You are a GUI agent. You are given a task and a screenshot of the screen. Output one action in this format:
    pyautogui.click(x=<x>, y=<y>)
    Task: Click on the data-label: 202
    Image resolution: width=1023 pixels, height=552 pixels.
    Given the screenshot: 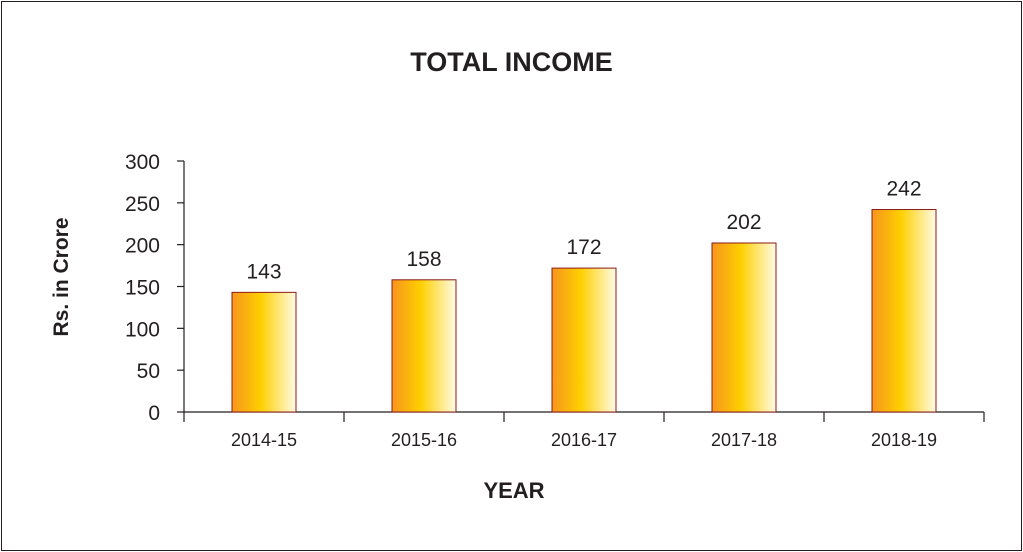 What is the action you would take?
    pyautogui.click(x=743, y=222)
    